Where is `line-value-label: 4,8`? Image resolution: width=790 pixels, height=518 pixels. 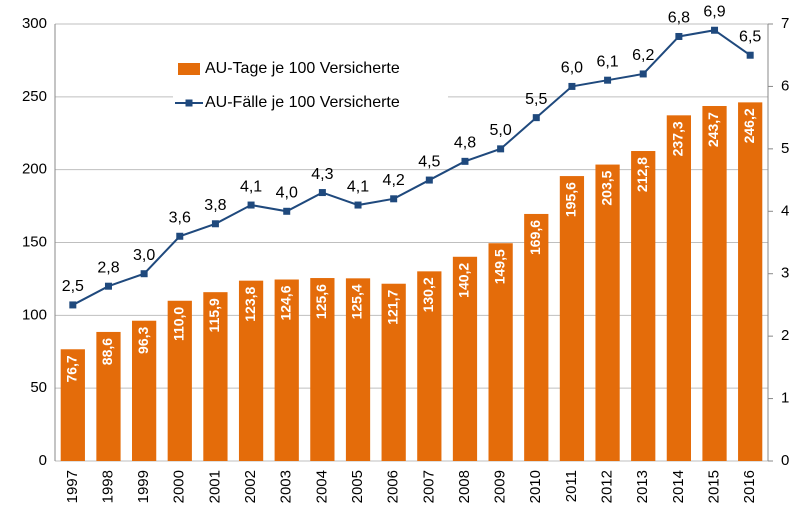 line-value-label: 4,8 is located at coordinates (465, 143).